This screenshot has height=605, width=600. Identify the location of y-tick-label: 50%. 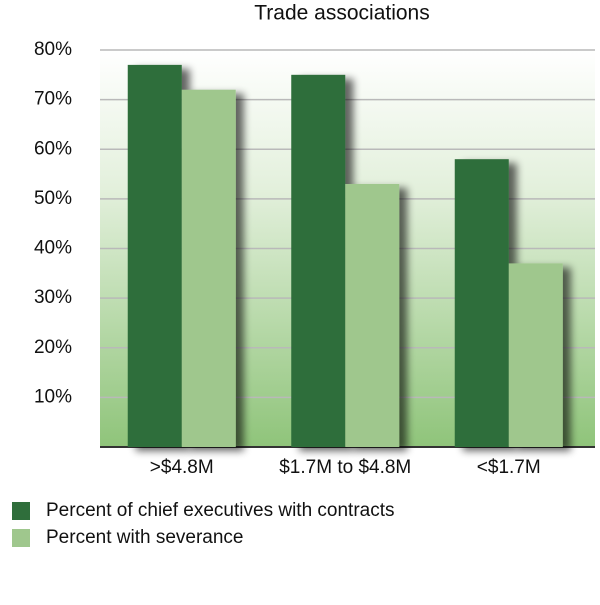
(53, 198).